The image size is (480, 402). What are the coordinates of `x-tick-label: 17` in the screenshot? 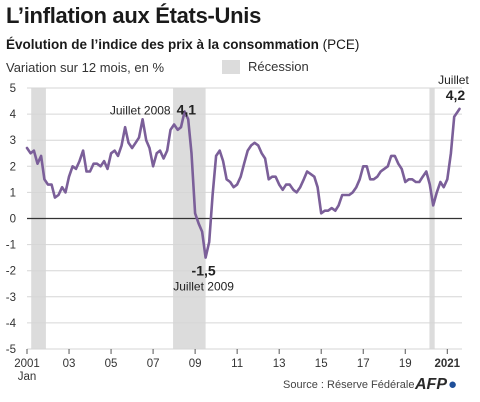 It's located at (363, 364).